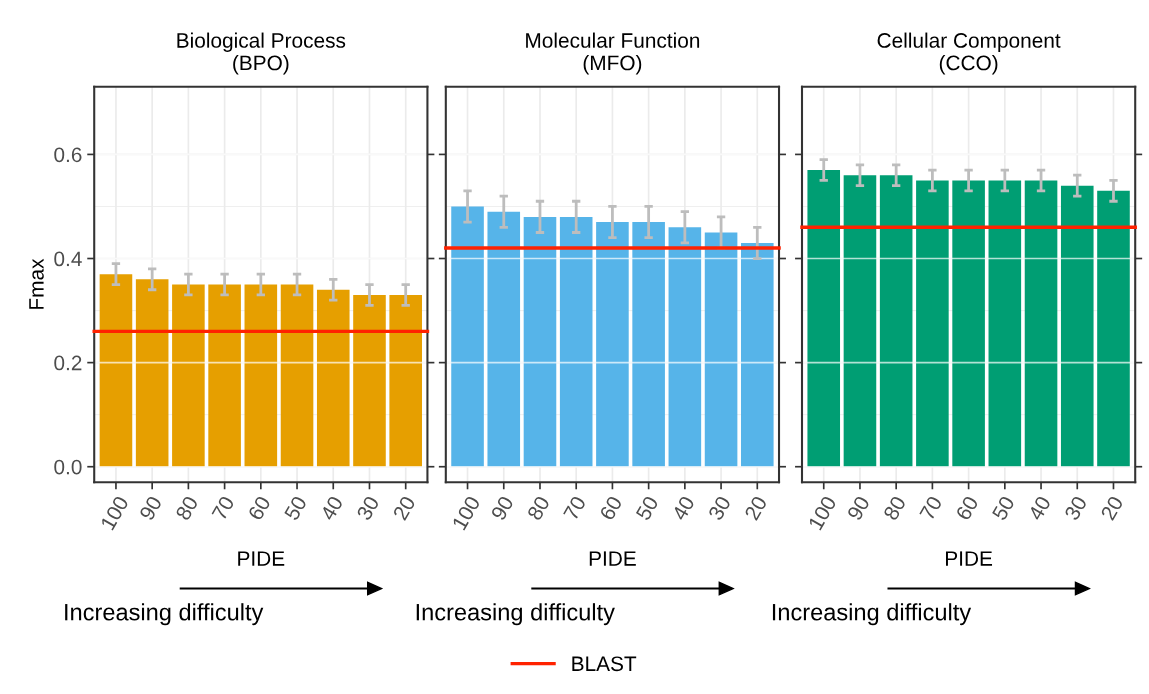 The width and height of the screenshot is (1149, 694). I want to click on y-tick-label: 0.0, so click(68, 467).